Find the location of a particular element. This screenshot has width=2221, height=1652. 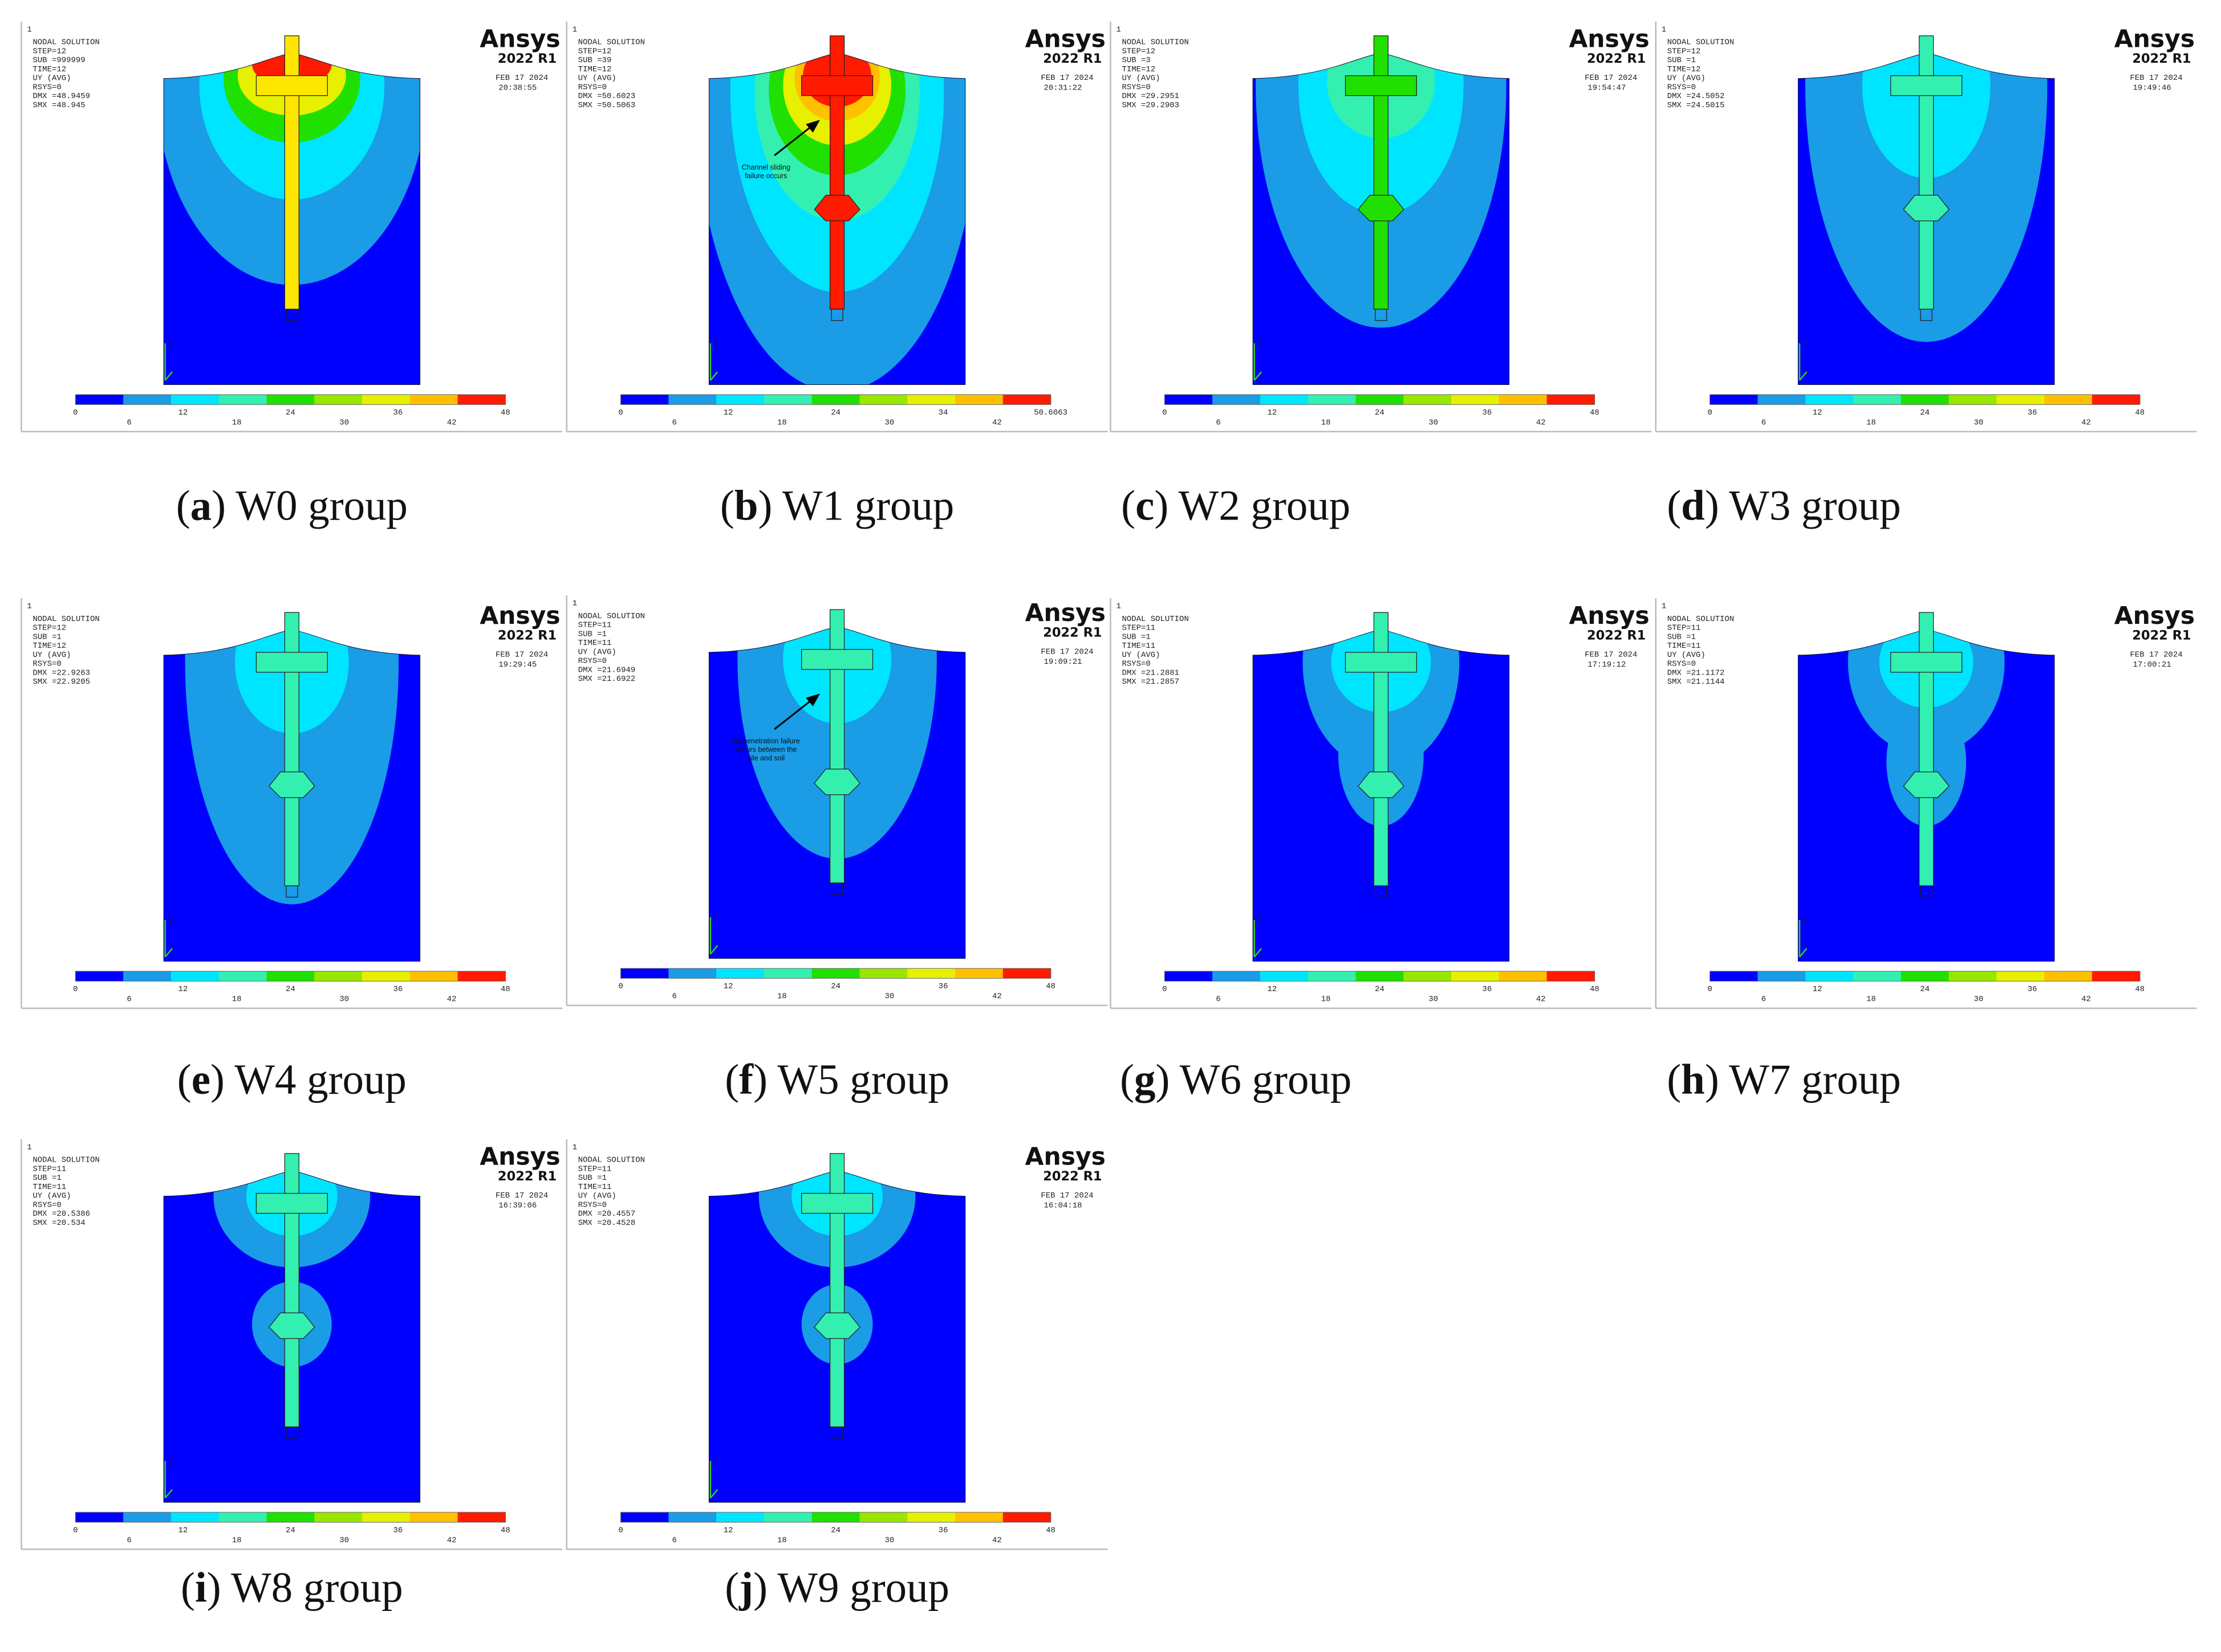

solution-info: STEP=11 is located at coordinates (49, 1169).